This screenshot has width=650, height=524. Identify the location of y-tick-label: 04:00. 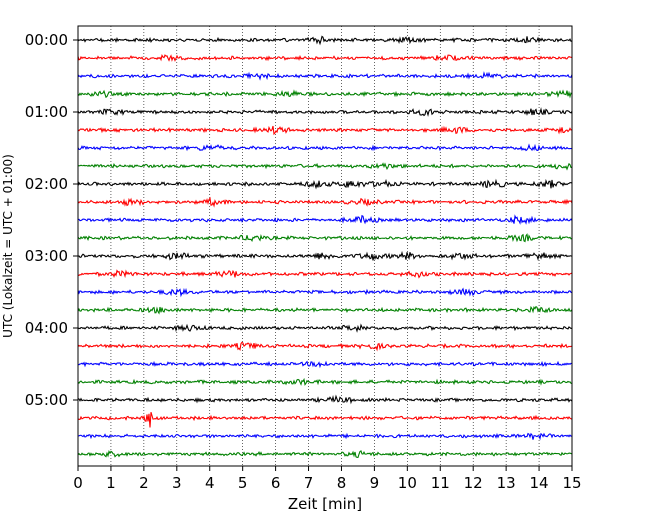
(46, 328).